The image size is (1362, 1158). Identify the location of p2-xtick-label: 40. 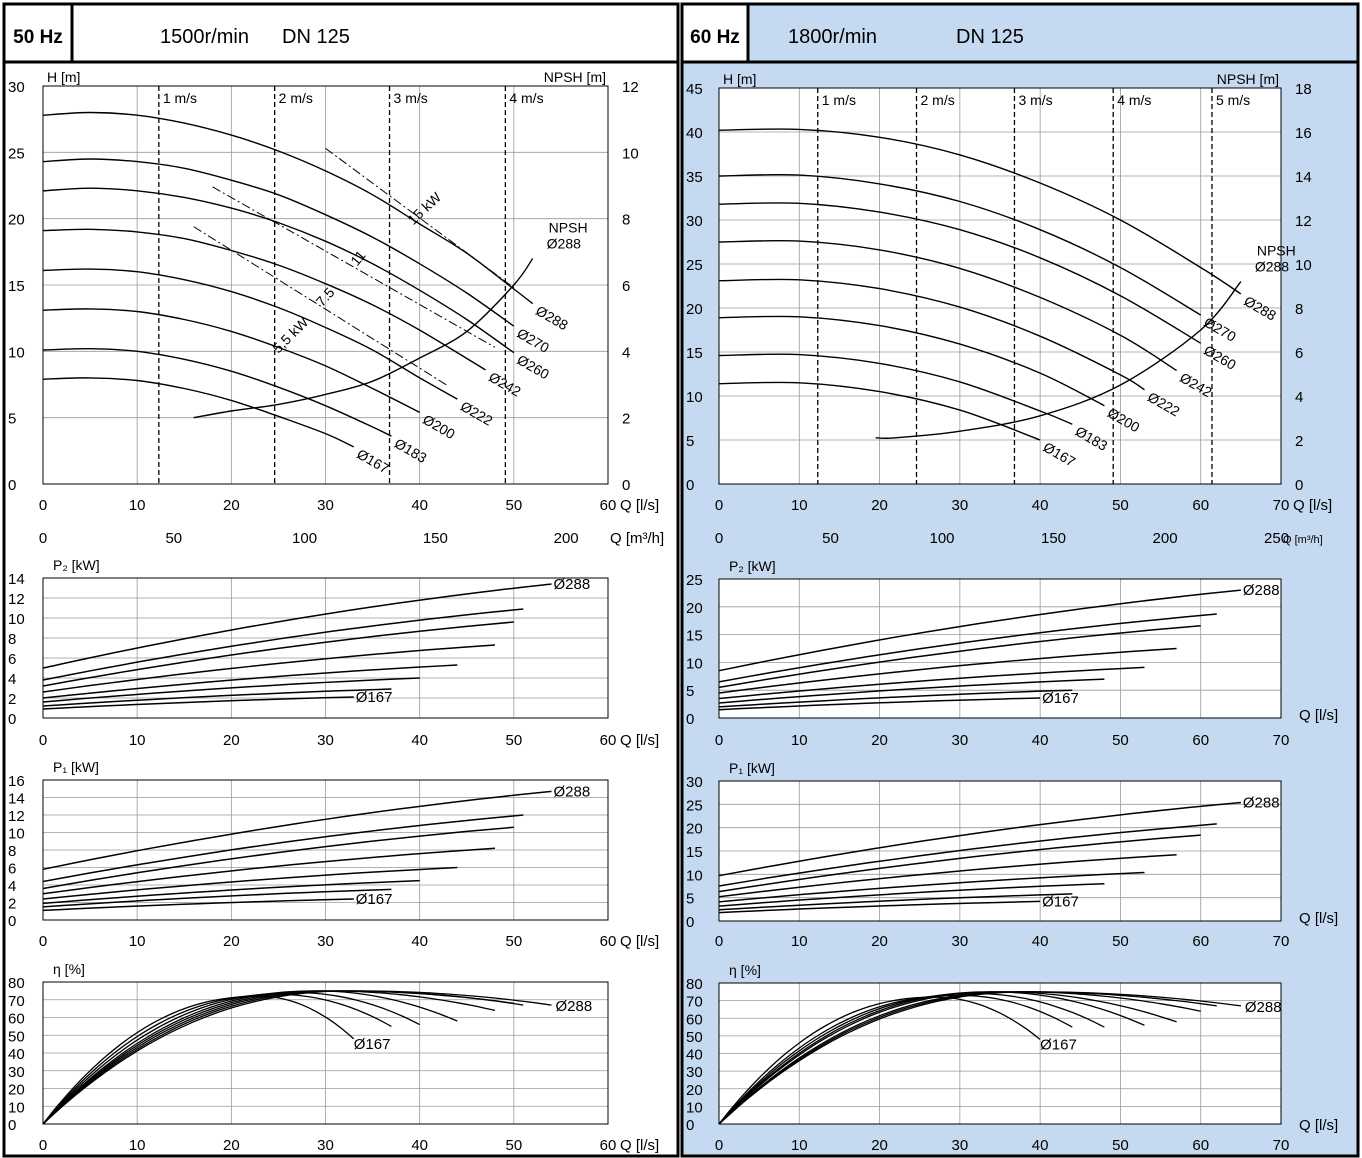
(1040, 740).